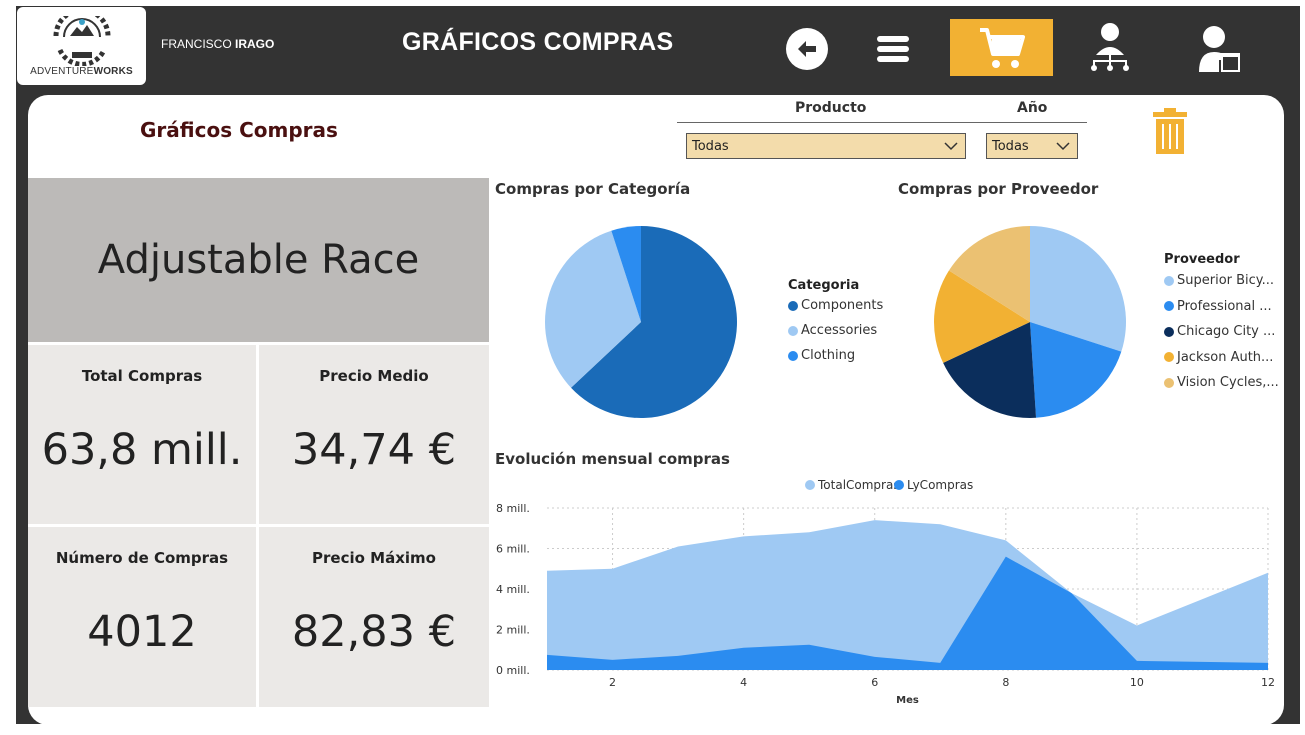  I want to click on product-name: Adjustable Race, so click(258, 260).